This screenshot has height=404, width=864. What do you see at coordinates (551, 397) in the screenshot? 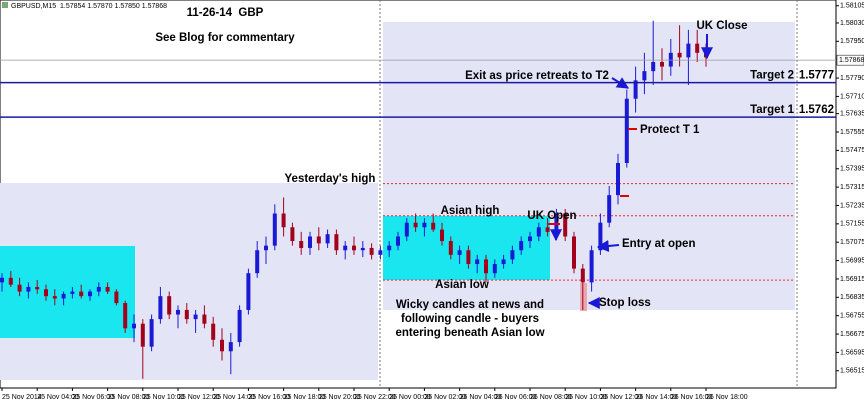
I see `x-tick-label: 26 Nov 08:00` at bounding box center [551, 397].